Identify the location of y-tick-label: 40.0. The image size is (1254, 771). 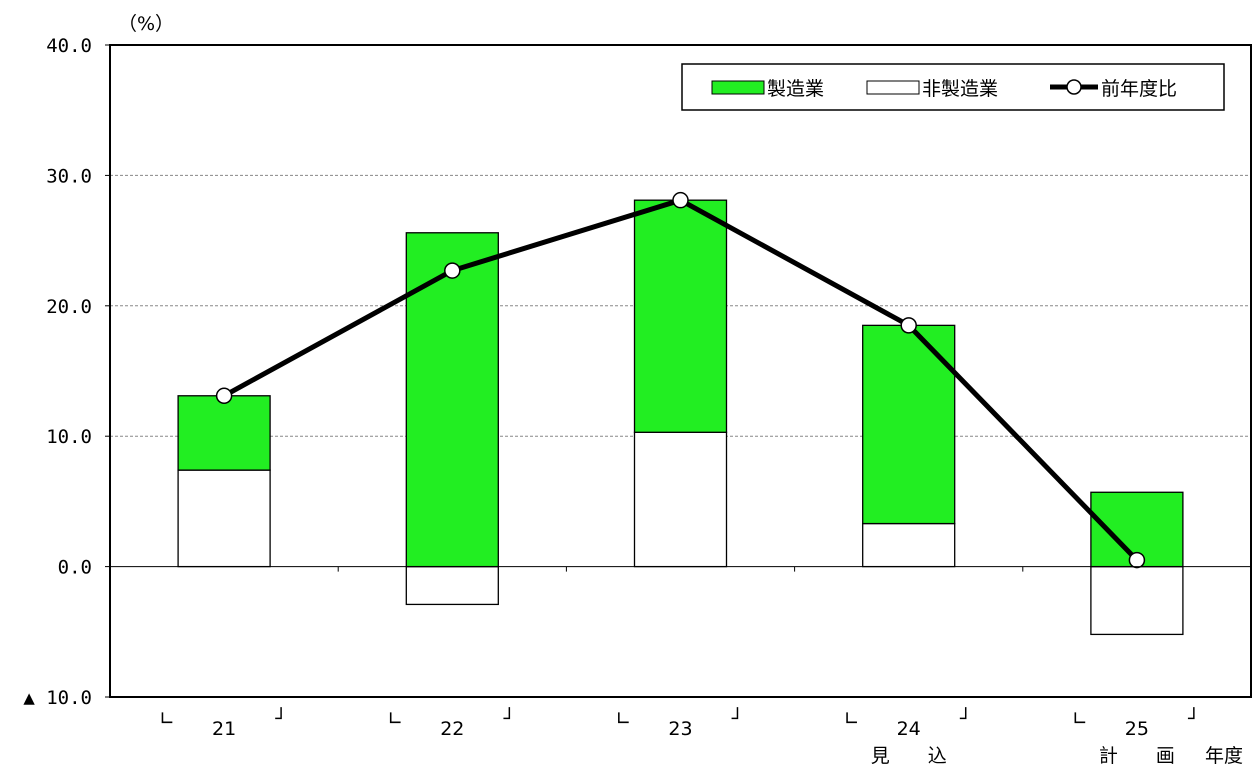
(69, 46).